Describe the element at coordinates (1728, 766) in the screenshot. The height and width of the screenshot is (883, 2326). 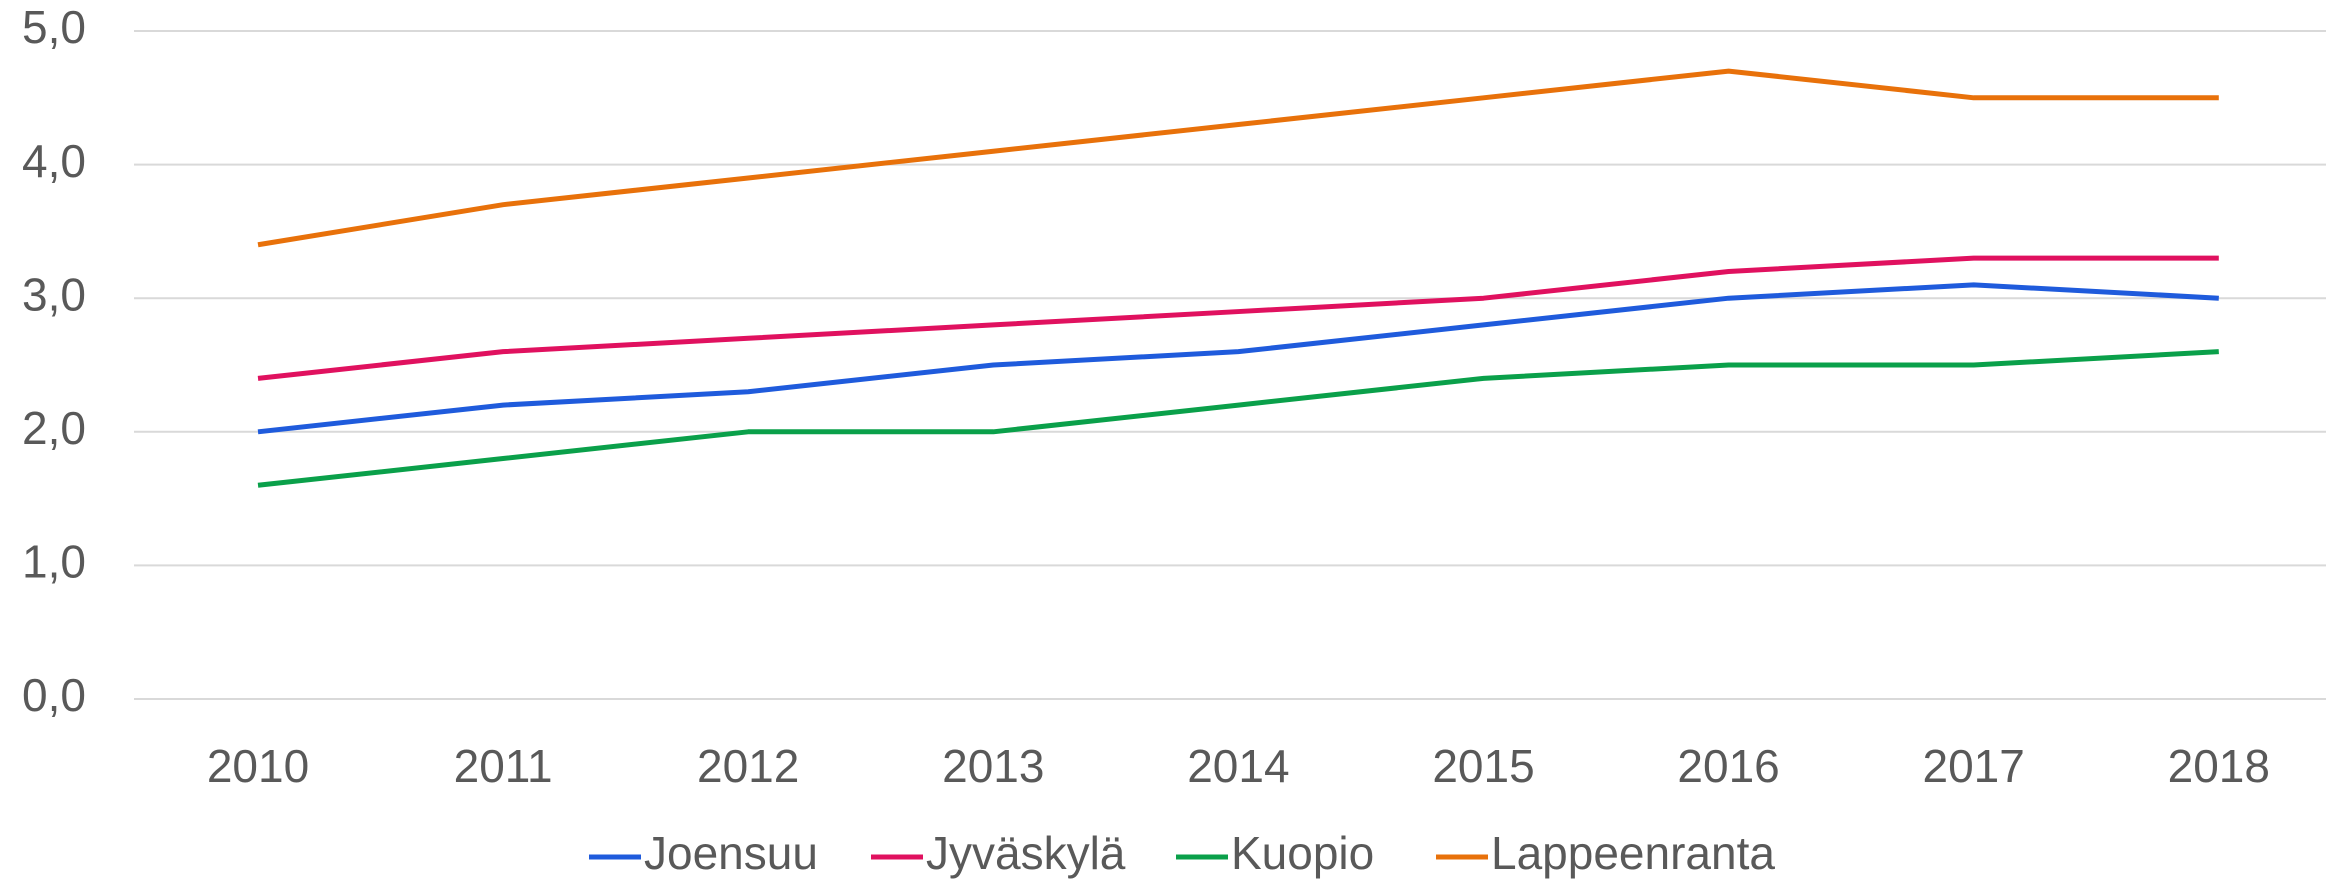
I see `x-tick-label: 2016` at that location.